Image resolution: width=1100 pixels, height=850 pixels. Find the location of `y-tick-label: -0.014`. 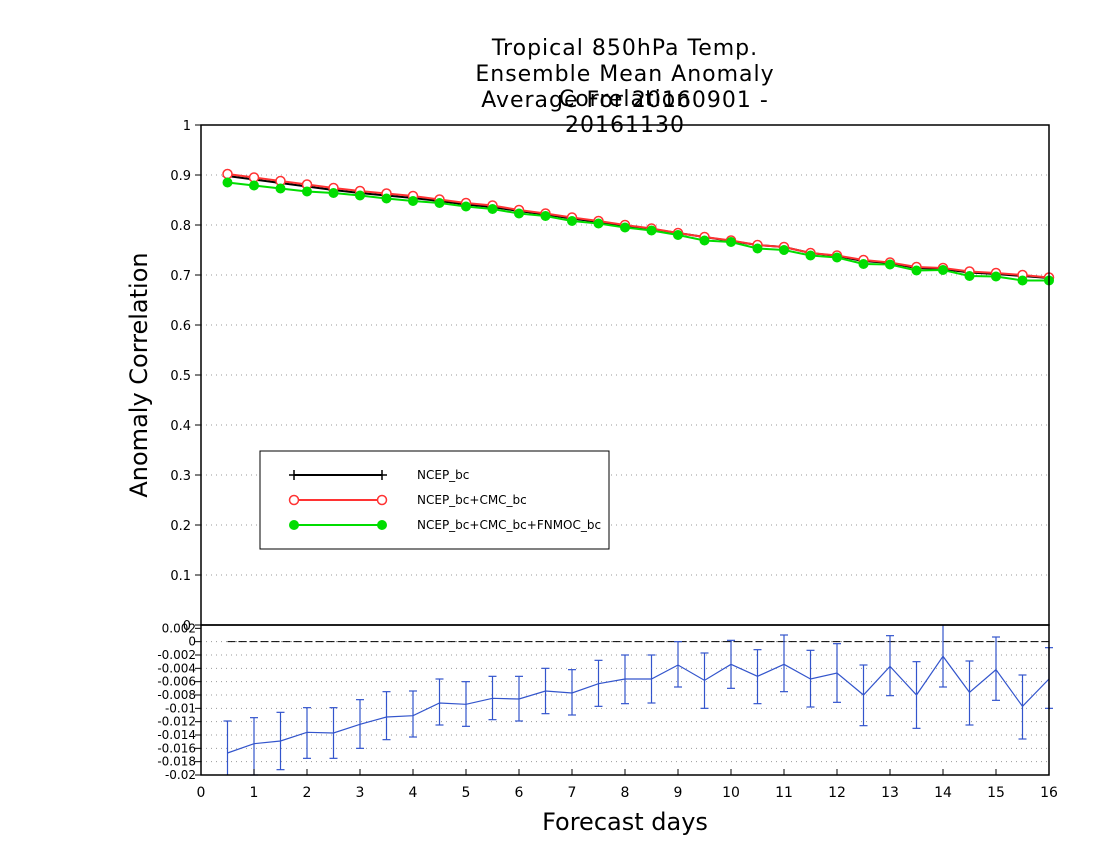

y-tick-label: -0.014 is located at coordinates (176, 735).